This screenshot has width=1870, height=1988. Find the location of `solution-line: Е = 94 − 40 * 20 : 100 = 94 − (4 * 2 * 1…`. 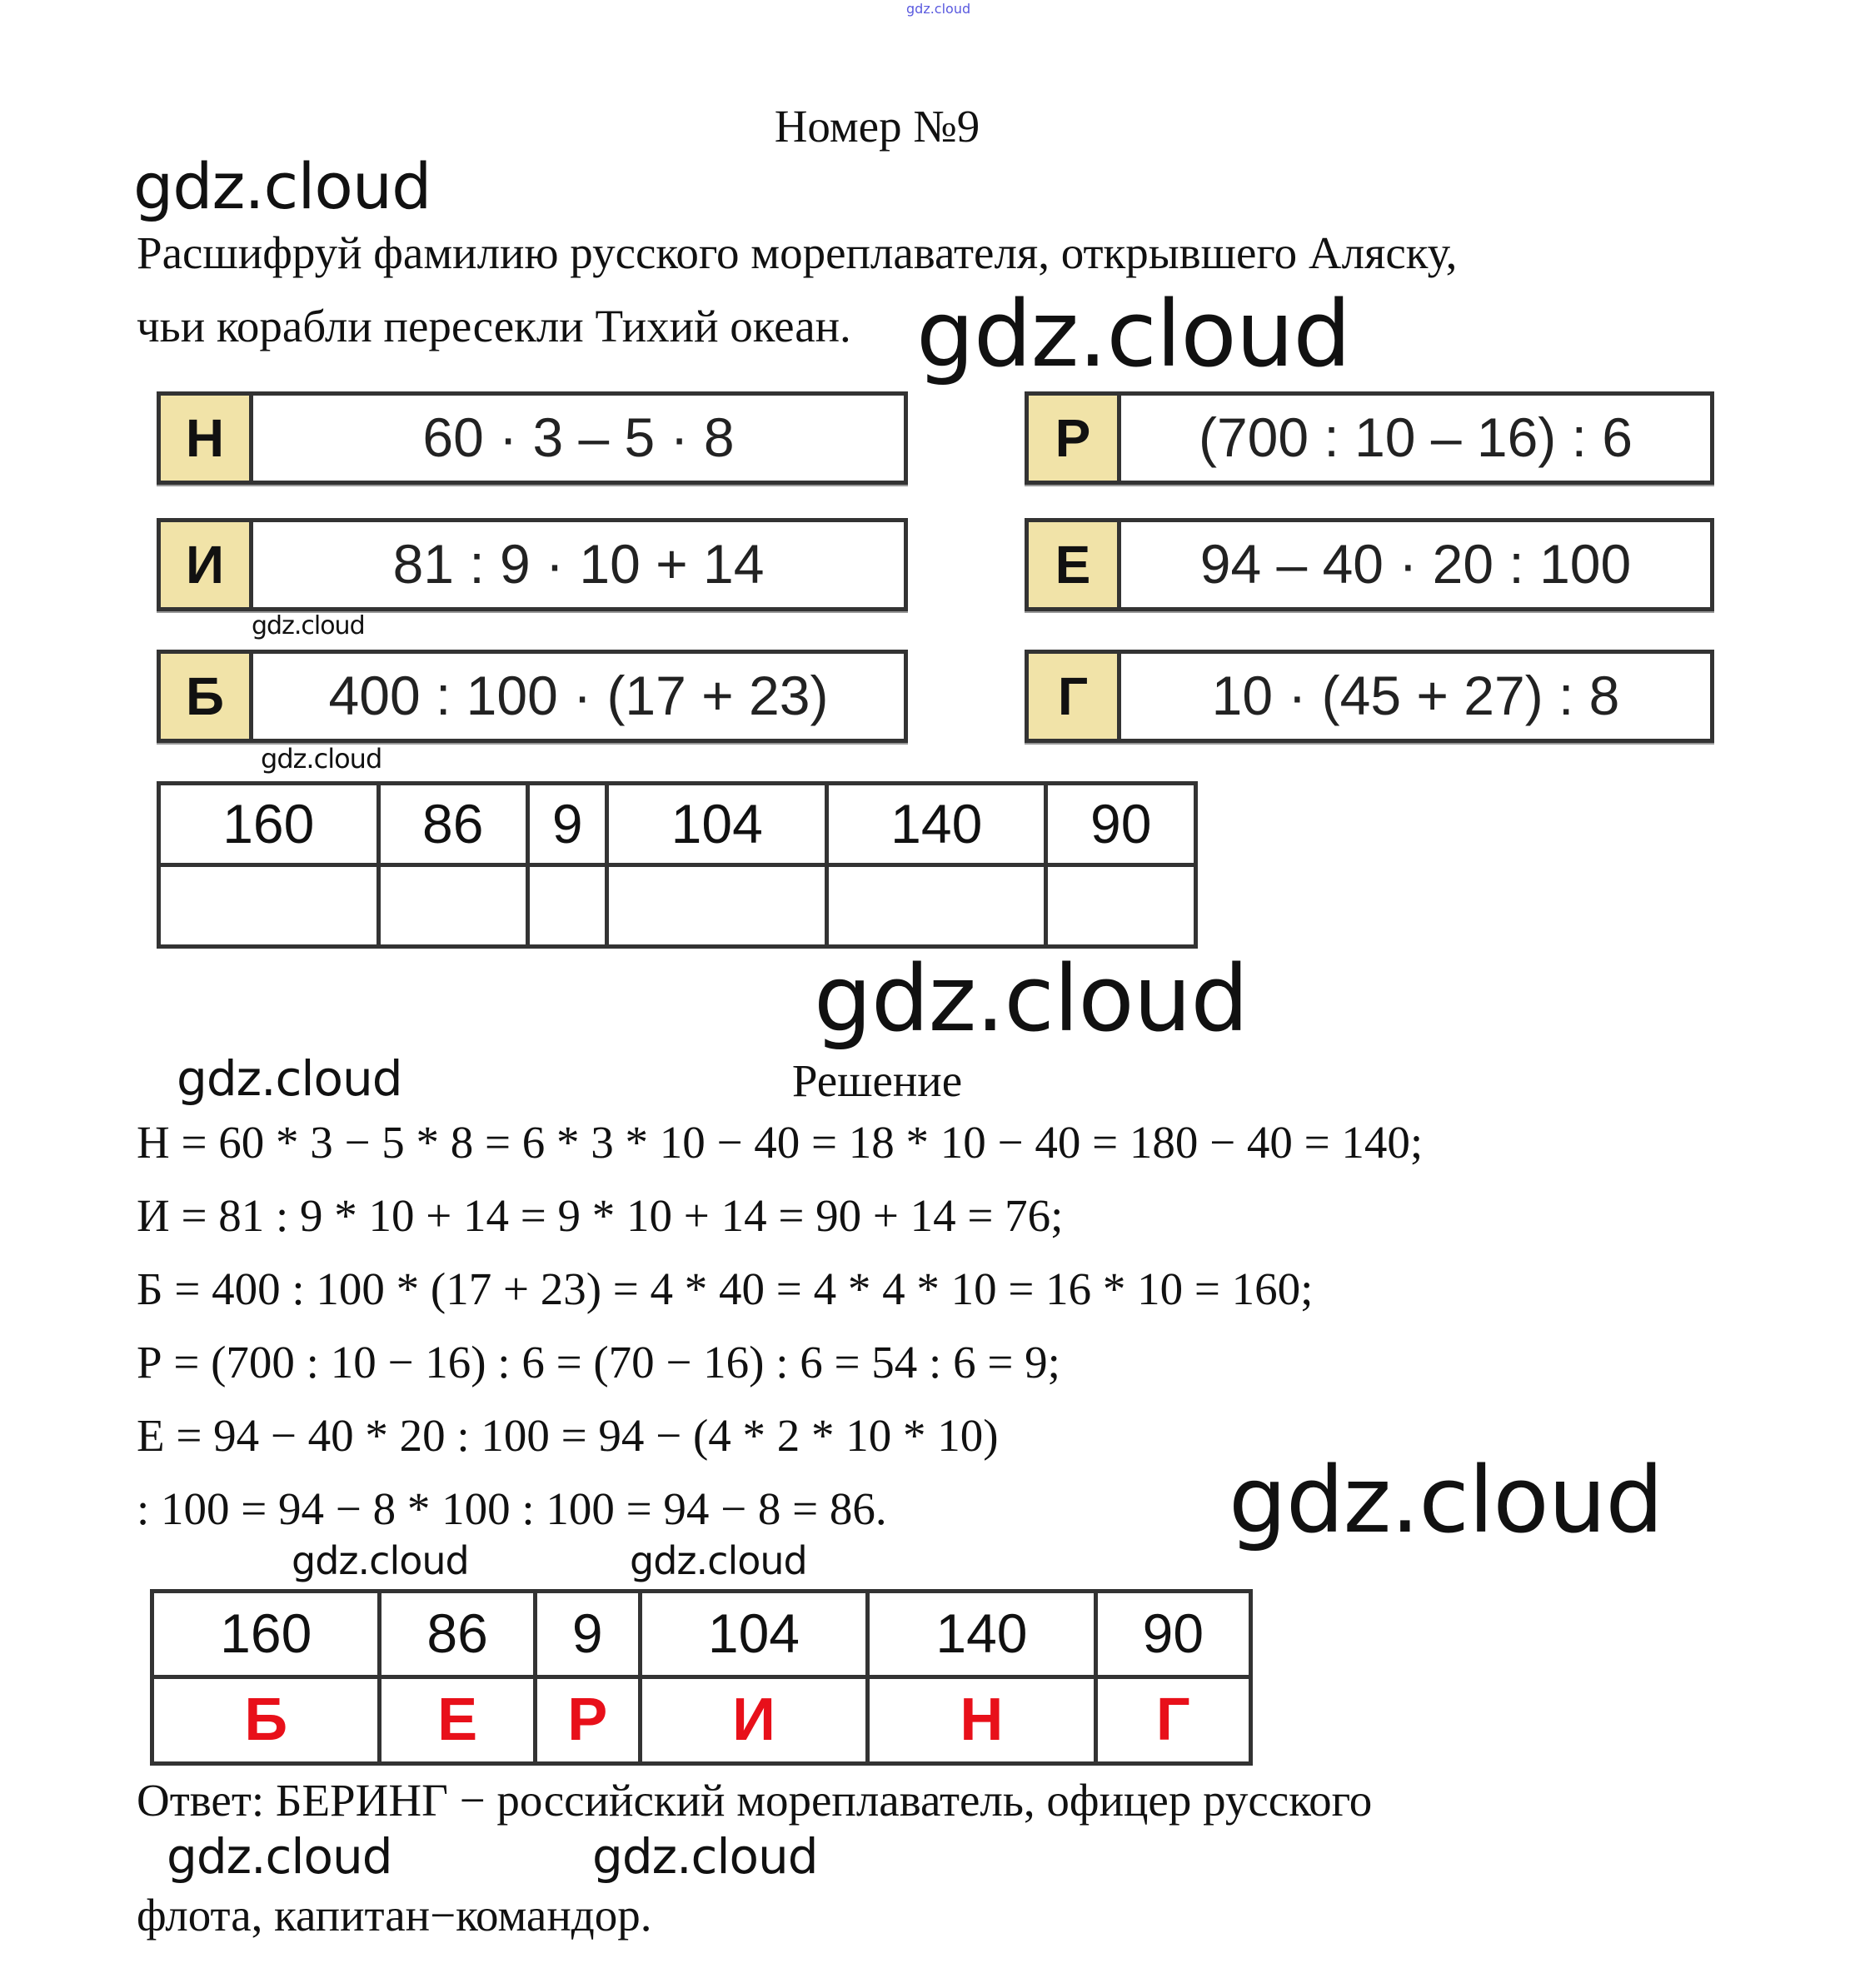

solution-line: Е = 94 − 40 * 20 : 100 = 94 − (4 * 2 * 1… is located at coordinates (568, 1436).